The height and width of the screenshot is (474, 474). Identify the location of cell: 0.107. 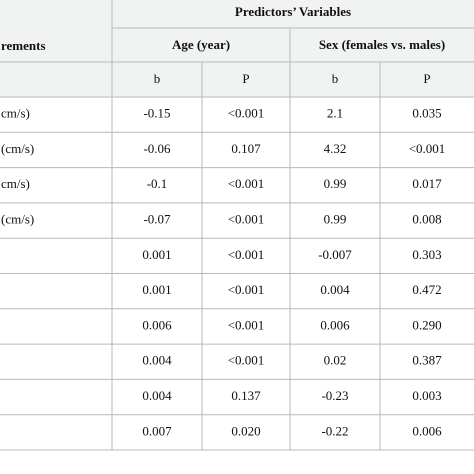
(246, 148).